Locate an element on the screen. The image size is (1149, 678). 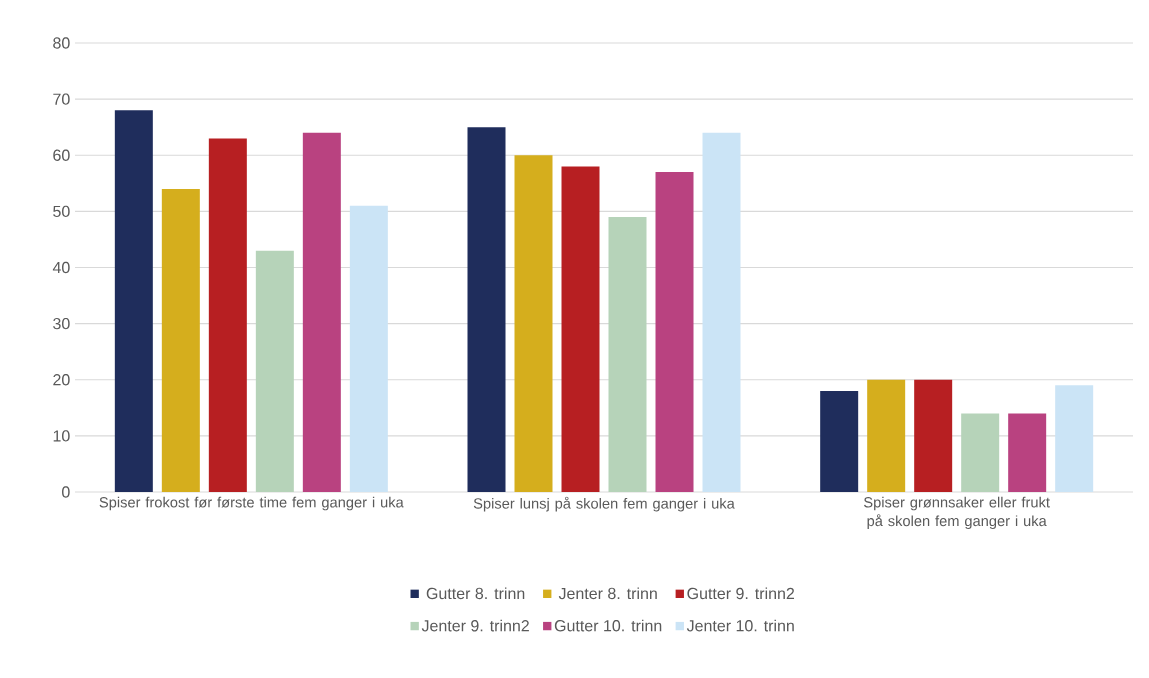
legend-label: Gutter 10. trinn is located at coordinates (608, 625).